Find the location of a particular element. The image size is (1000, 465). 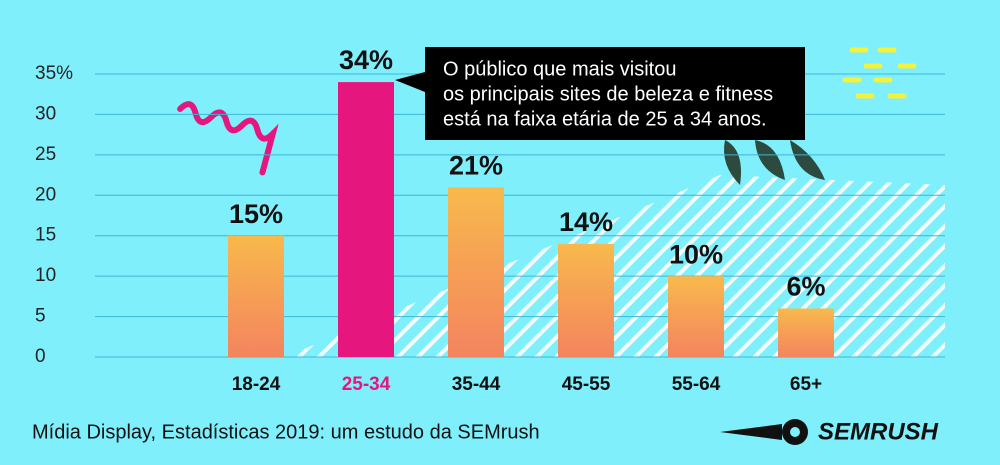

dash-decoration is located at coordinates (879, 73).